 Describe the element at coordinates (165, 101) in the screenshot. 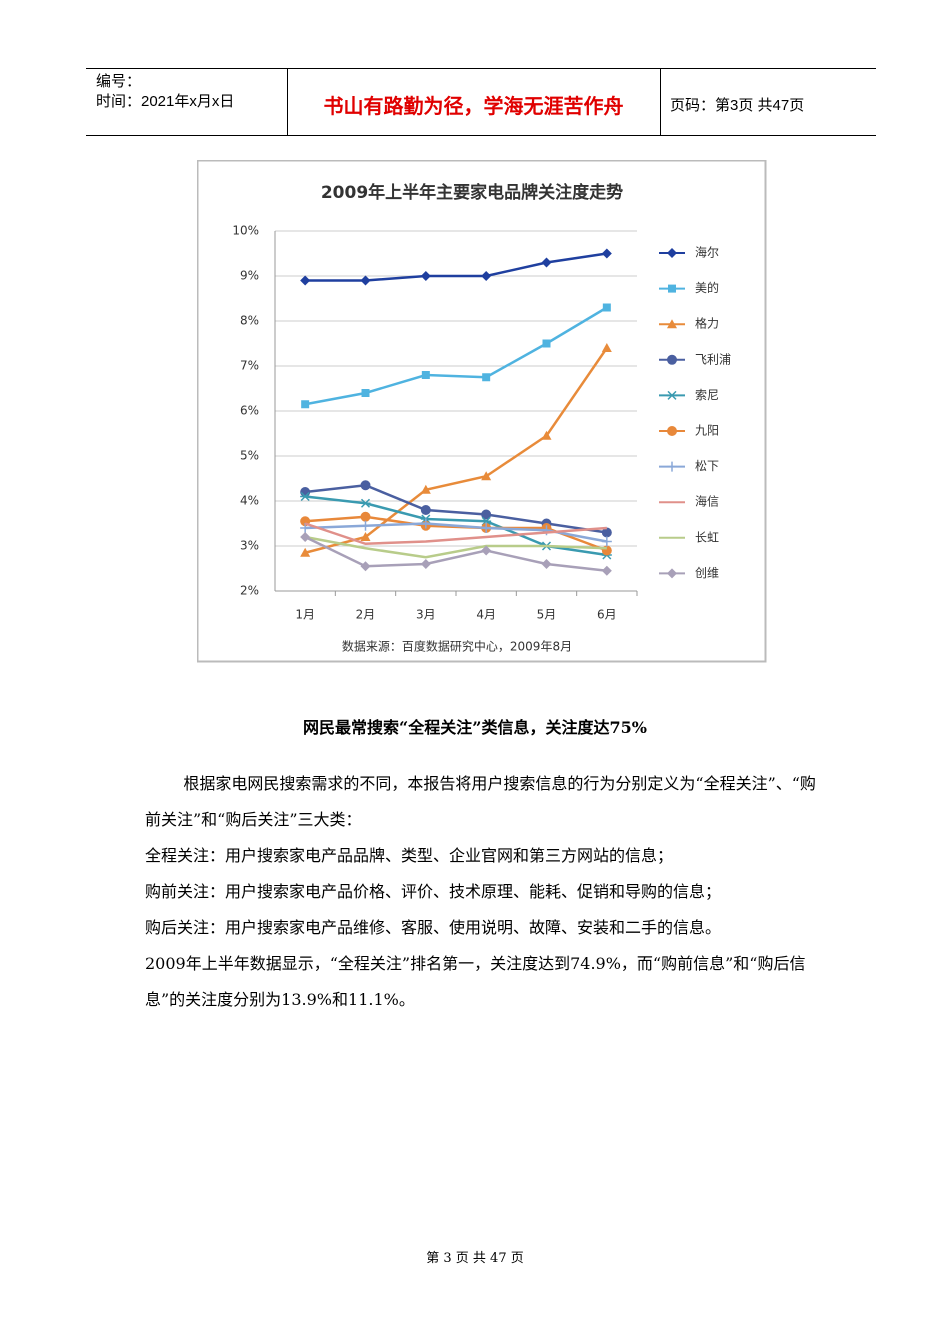

I see `doc-date: 时间：2021年x月x日` at that location.